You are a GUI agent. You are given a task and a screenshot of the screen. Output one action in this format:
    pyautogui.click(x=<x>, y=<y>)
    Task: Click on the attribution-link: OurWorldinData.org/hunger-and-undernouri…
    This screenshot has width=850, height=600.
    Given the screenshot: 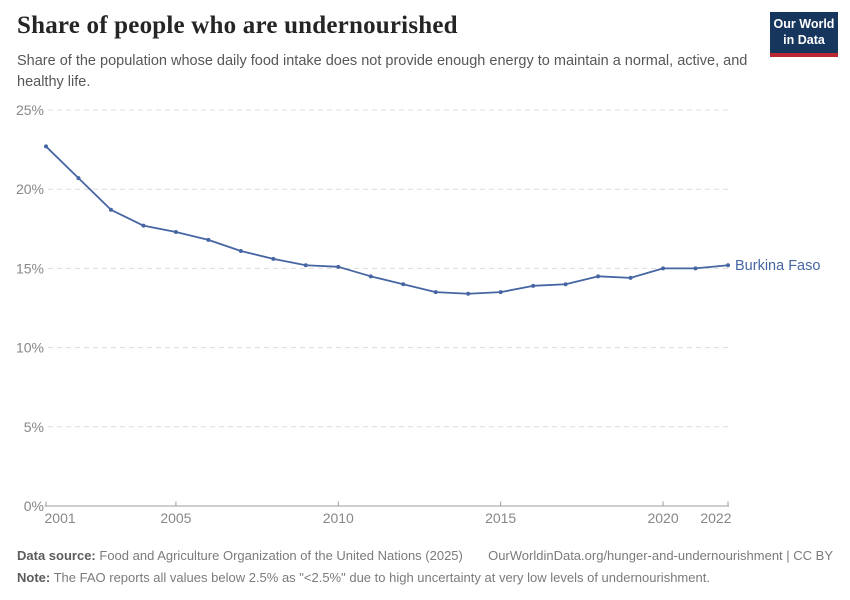 What is the action you would take?
    pyautogui.click(x=660, y=555)
    